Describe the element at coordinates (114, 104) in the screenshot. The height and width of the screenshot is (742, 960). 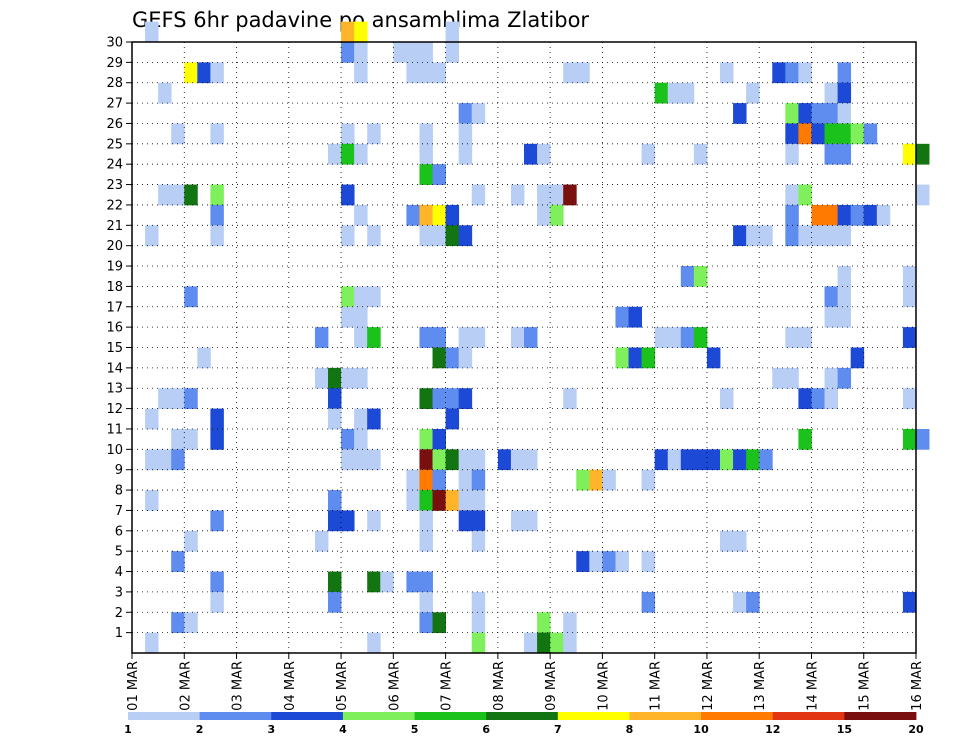
I see `y-tick-label: 27` at that location.